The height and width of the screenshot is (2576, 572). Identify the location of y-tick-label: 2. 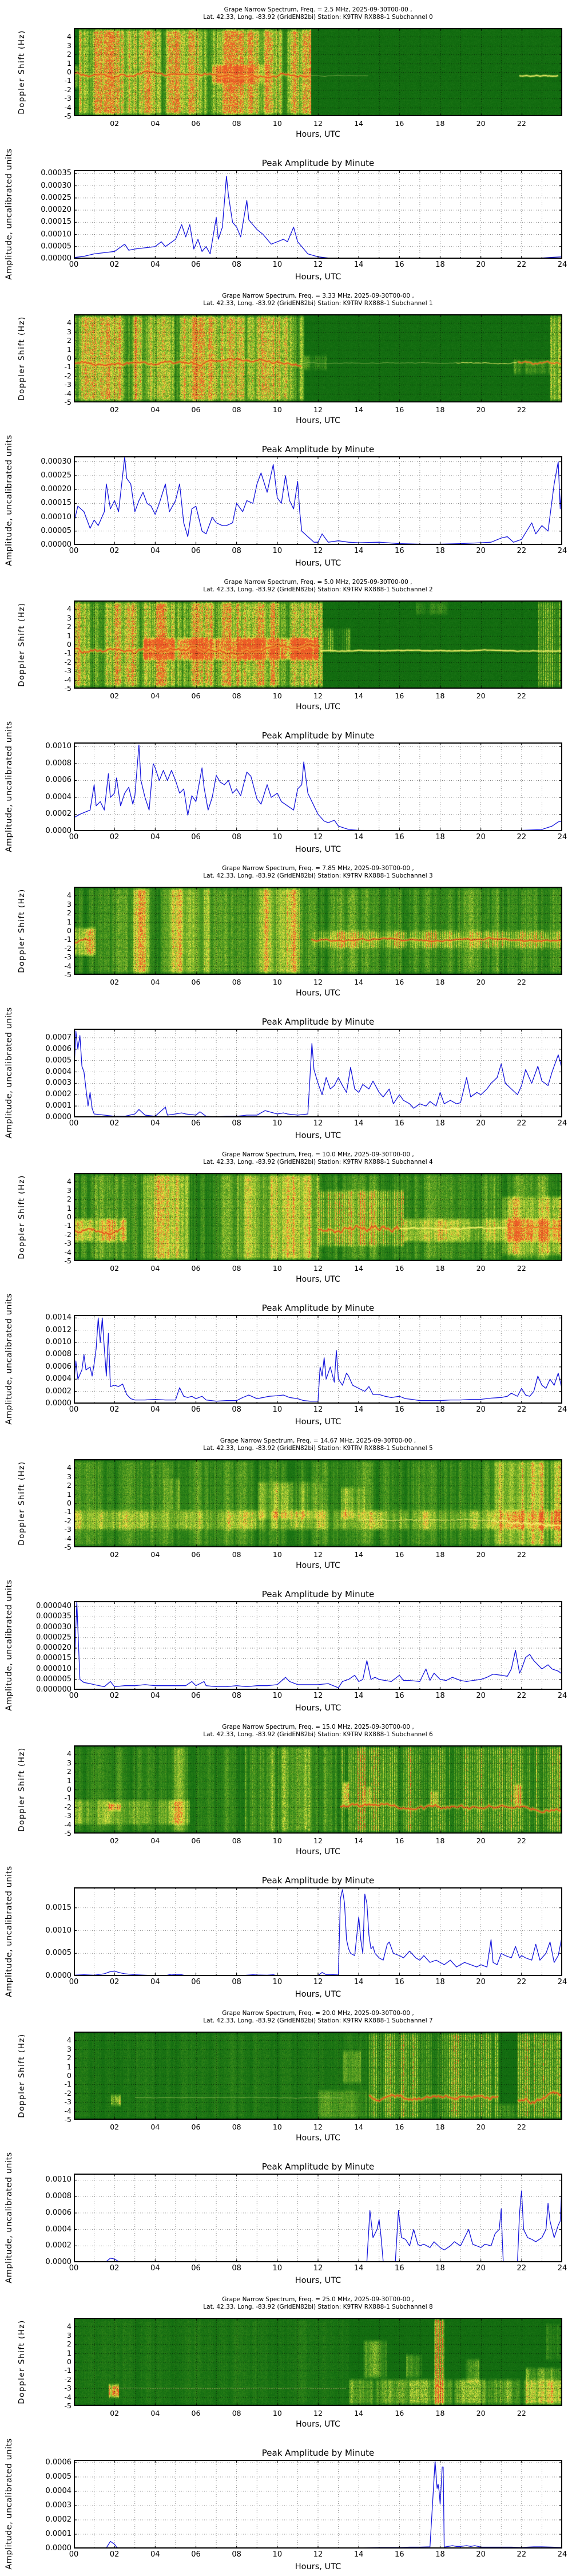
(69, 54).